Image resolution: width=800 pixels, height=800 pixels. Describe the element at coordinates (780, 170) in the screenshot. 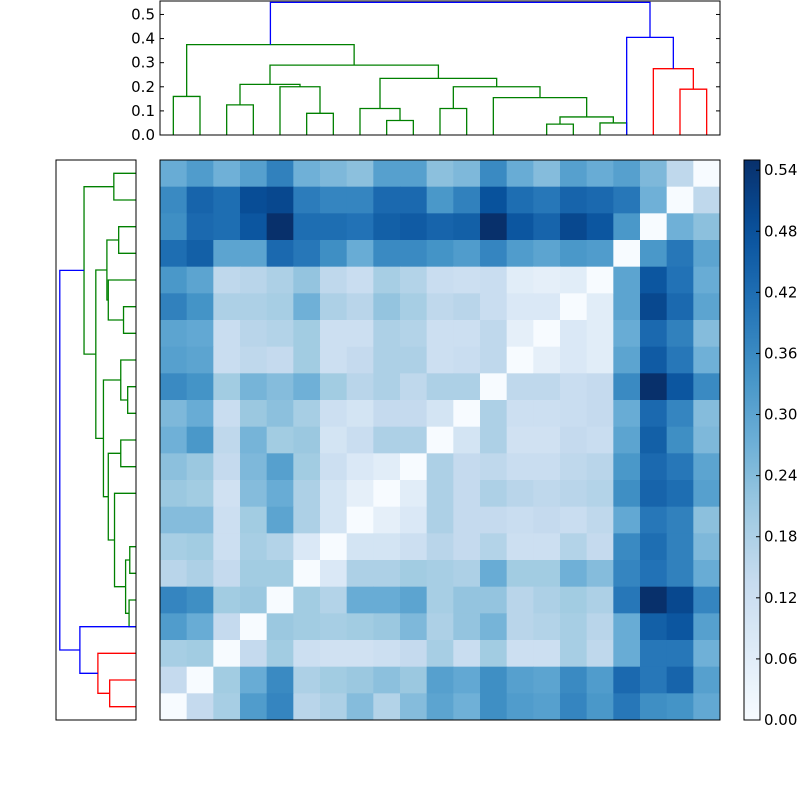

I see `colorbar-tick-label: 0.54` at that location.